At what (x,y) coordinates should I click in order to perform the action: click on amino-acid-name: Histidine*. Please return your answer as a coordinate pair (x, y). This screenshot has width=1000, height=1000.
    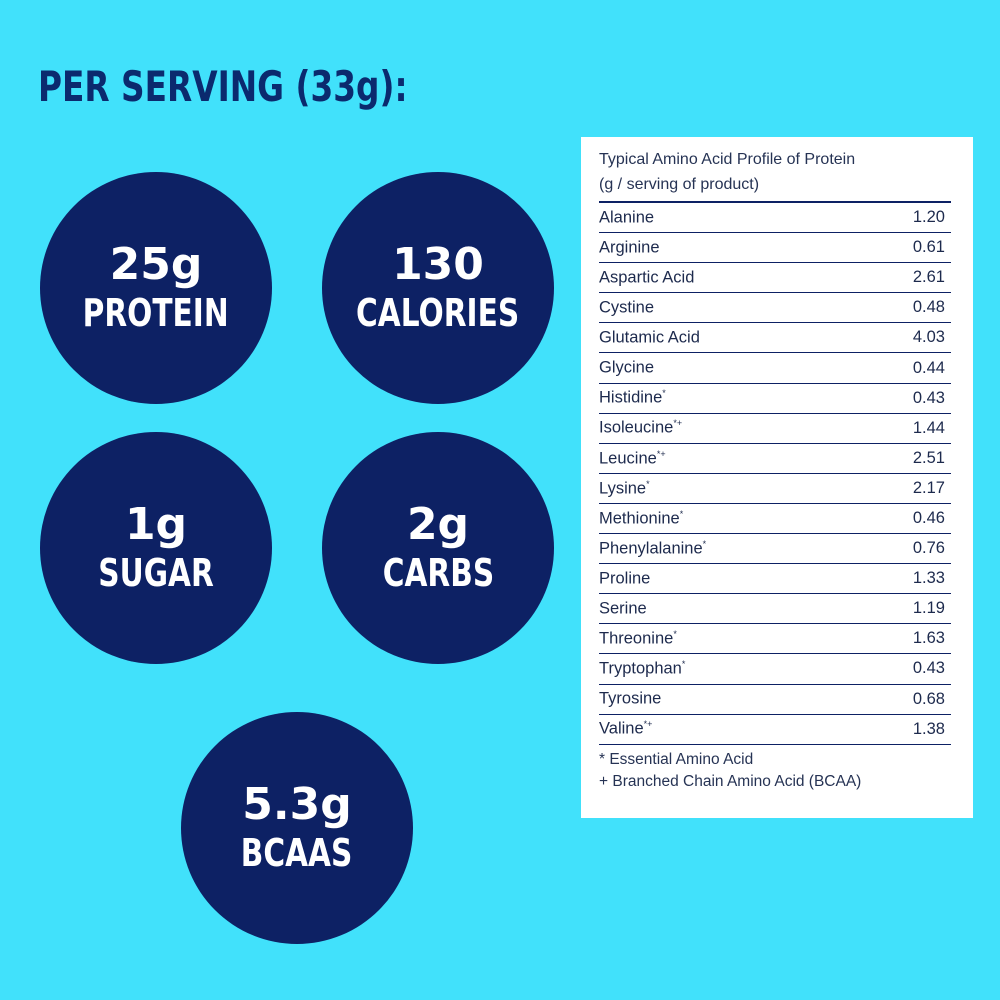
    Looking at the image, I should click on (632, 398).